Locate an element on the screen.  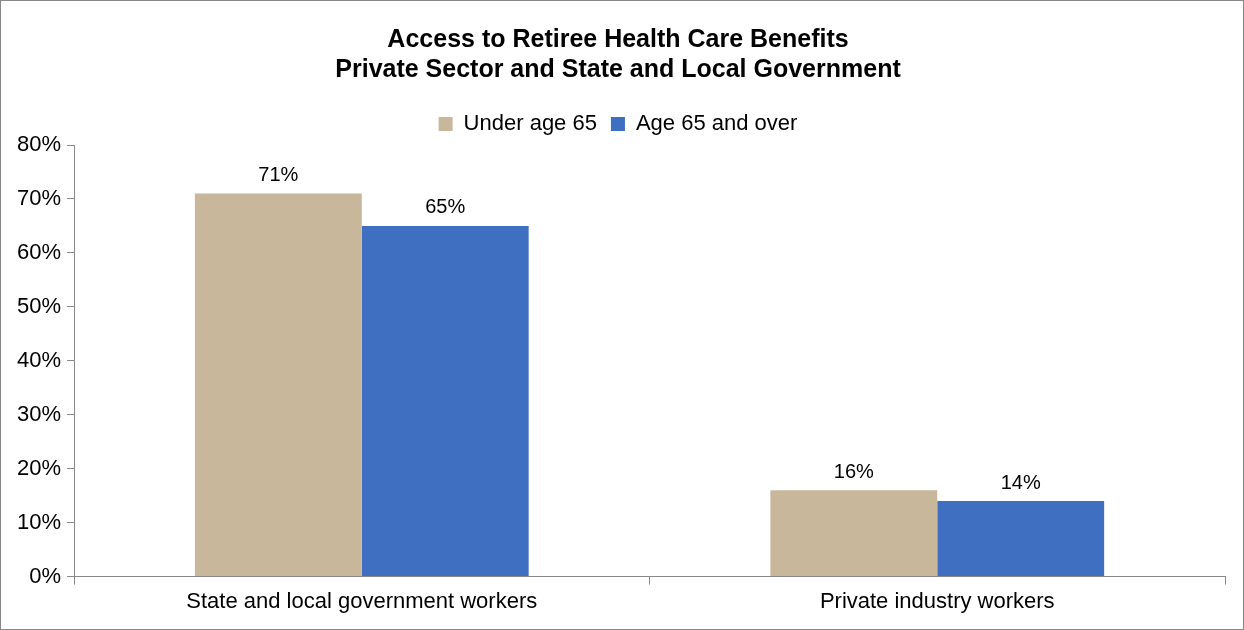
y-tick-label: 80% is located at coordinates (39, 144).